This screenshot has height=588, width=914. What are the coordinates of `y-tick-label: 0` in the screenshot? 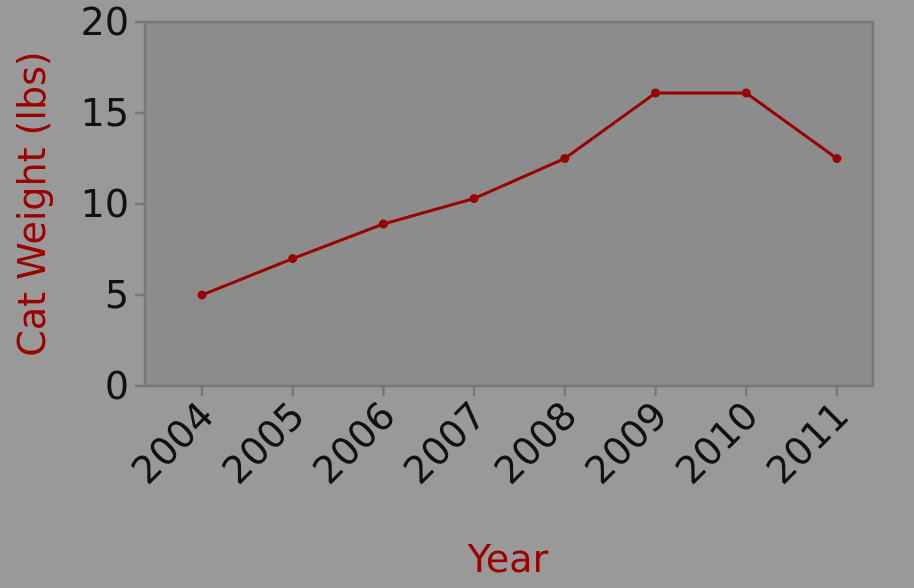 It's located at (117, 386).